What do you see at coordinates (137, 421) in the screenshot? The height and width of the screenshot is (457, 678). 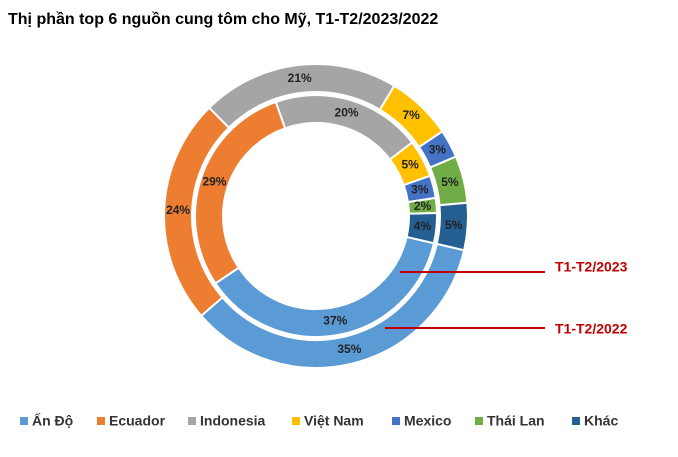 I see `legend-label: Ecuador` at bounding box center [137, 421].